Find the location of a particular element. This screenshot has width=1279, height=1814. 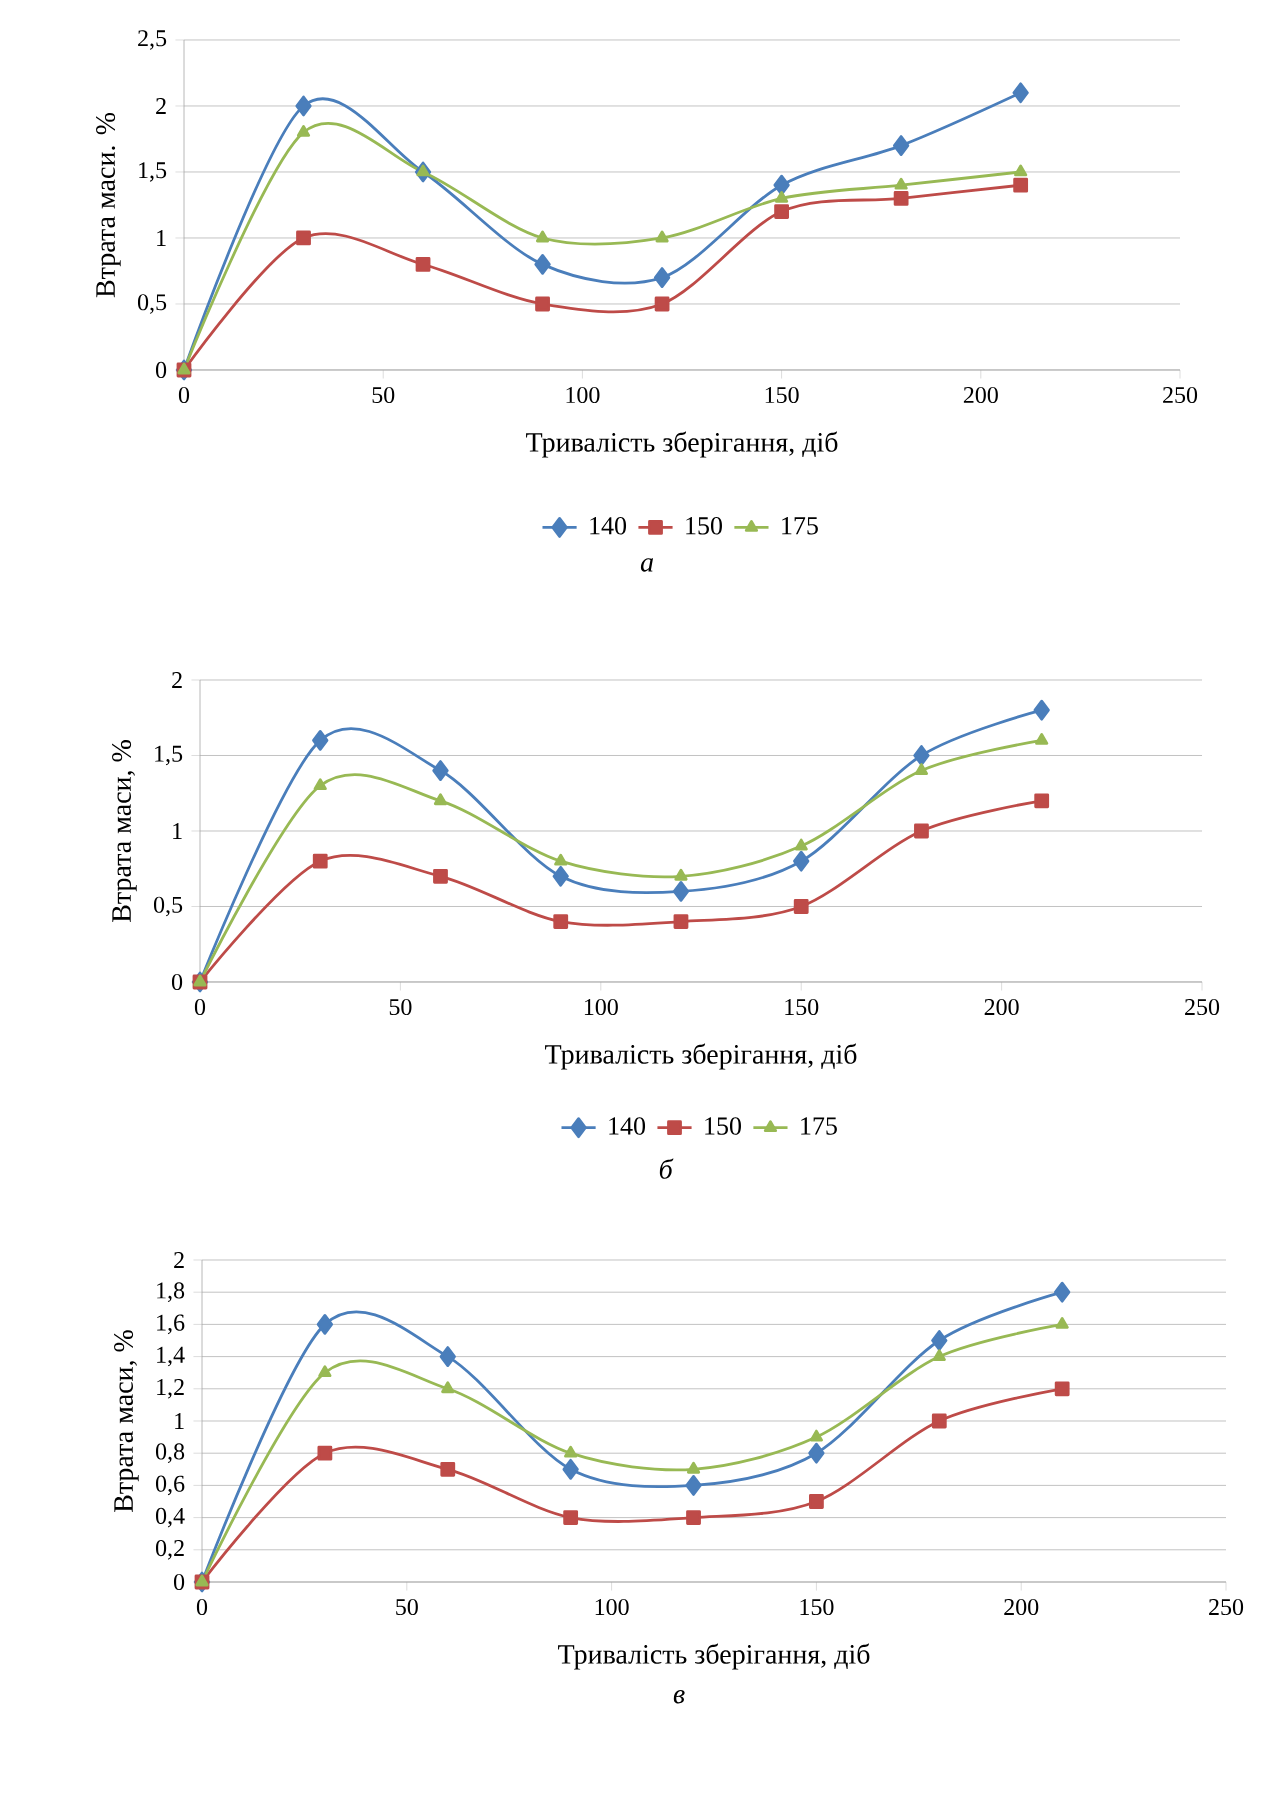

y-tick-label: 0,6 is located at coordinates (170, 1485).